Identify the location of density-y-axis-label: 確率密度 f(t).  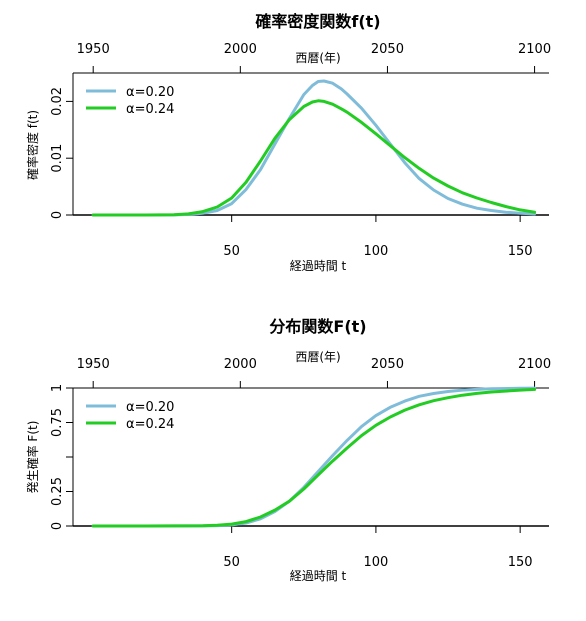
(32, 145).